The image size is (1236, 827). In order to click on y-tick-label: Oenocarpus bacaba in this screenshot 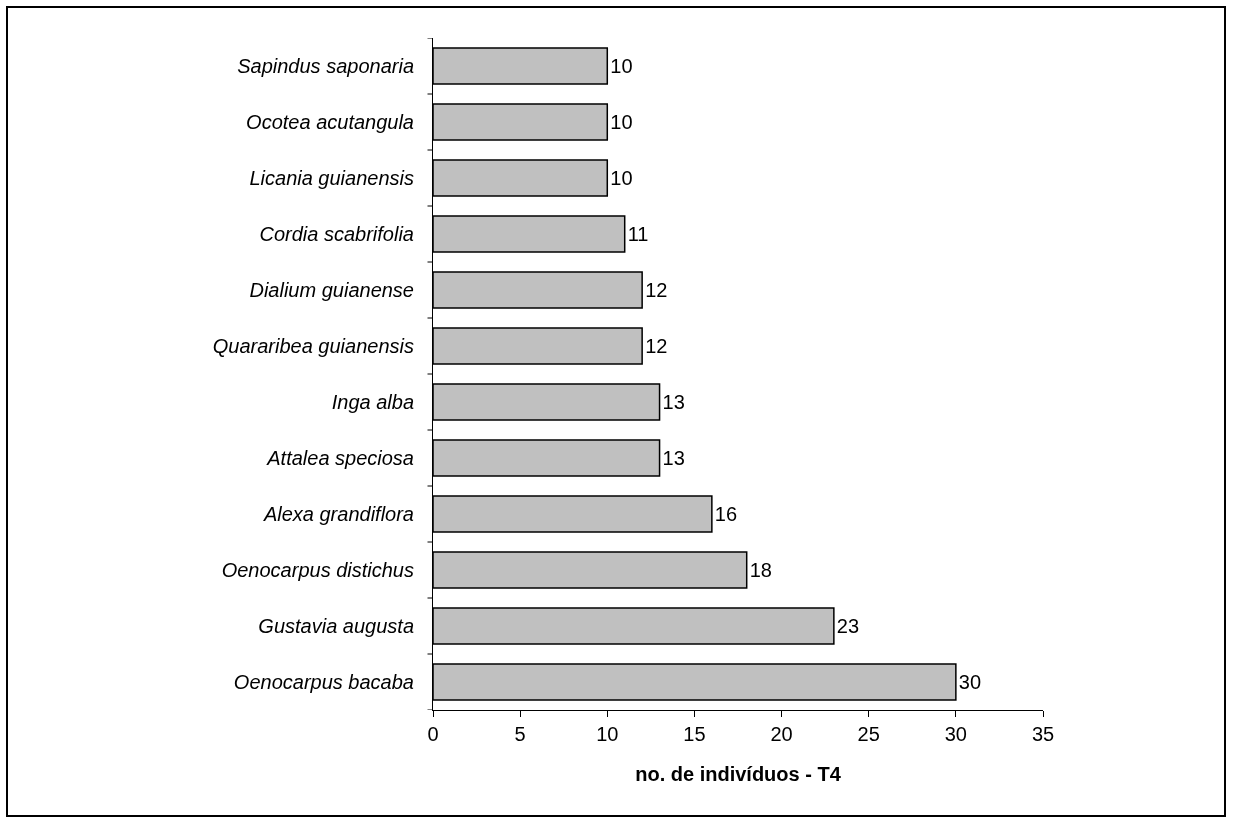, I will do `click(323, 682)`.